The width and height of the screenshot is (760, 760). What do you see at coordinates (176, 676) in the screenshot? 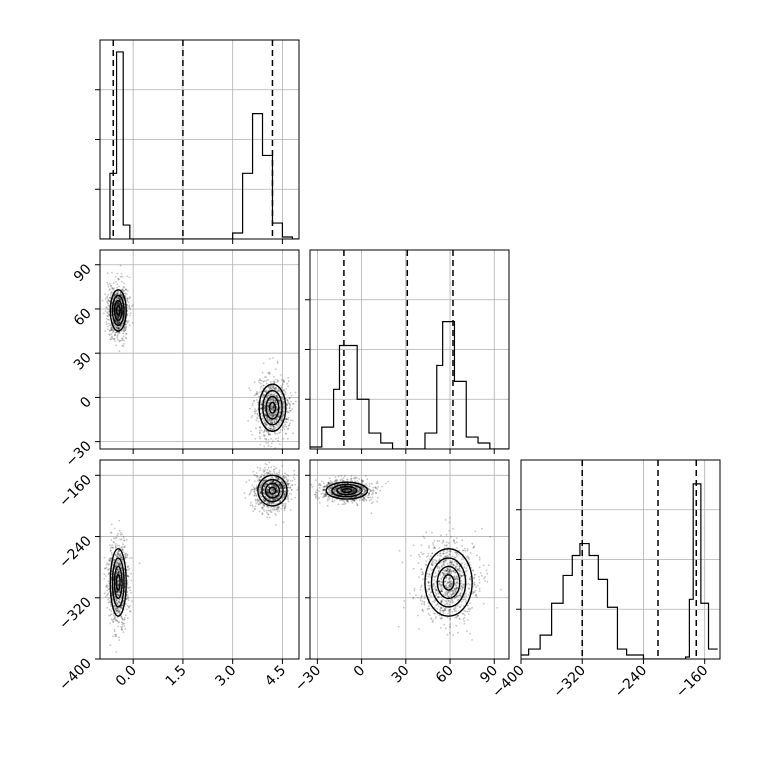
I see `scatter-panel-1-3-xtick-label: 1.5` at bounding box center [176, 676].